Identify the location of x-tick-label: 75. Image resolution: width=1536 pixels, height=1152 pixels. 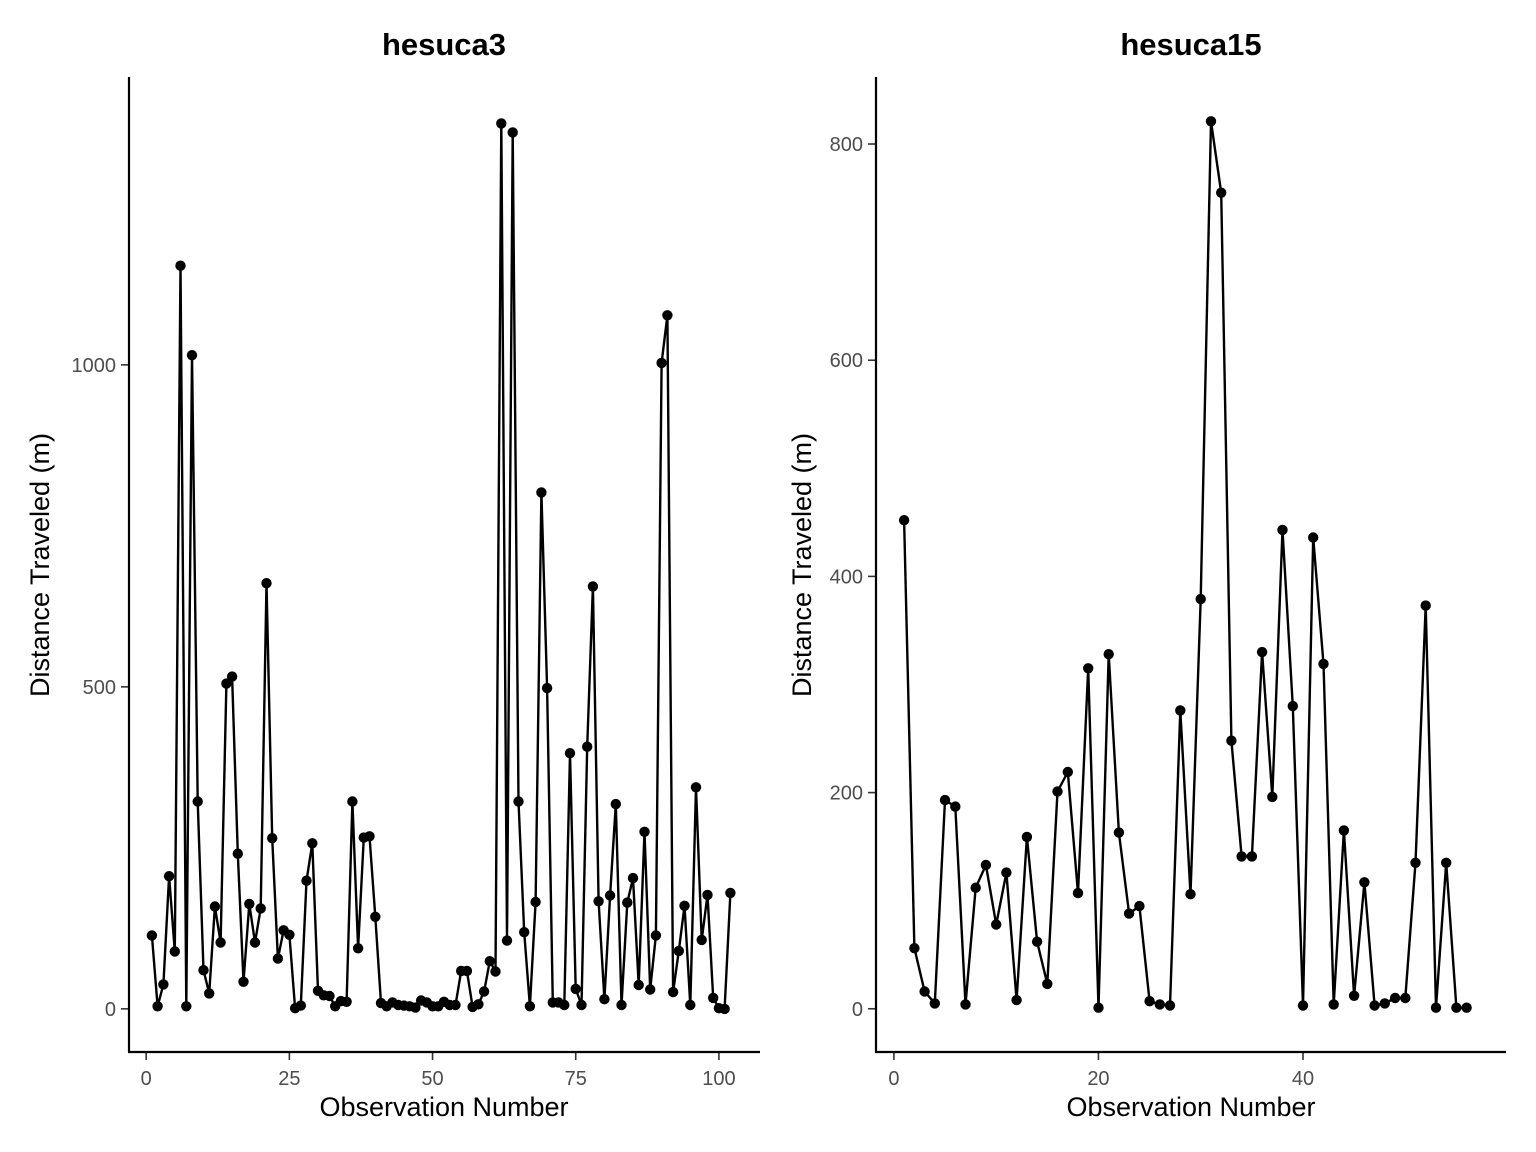
(576, 1079).